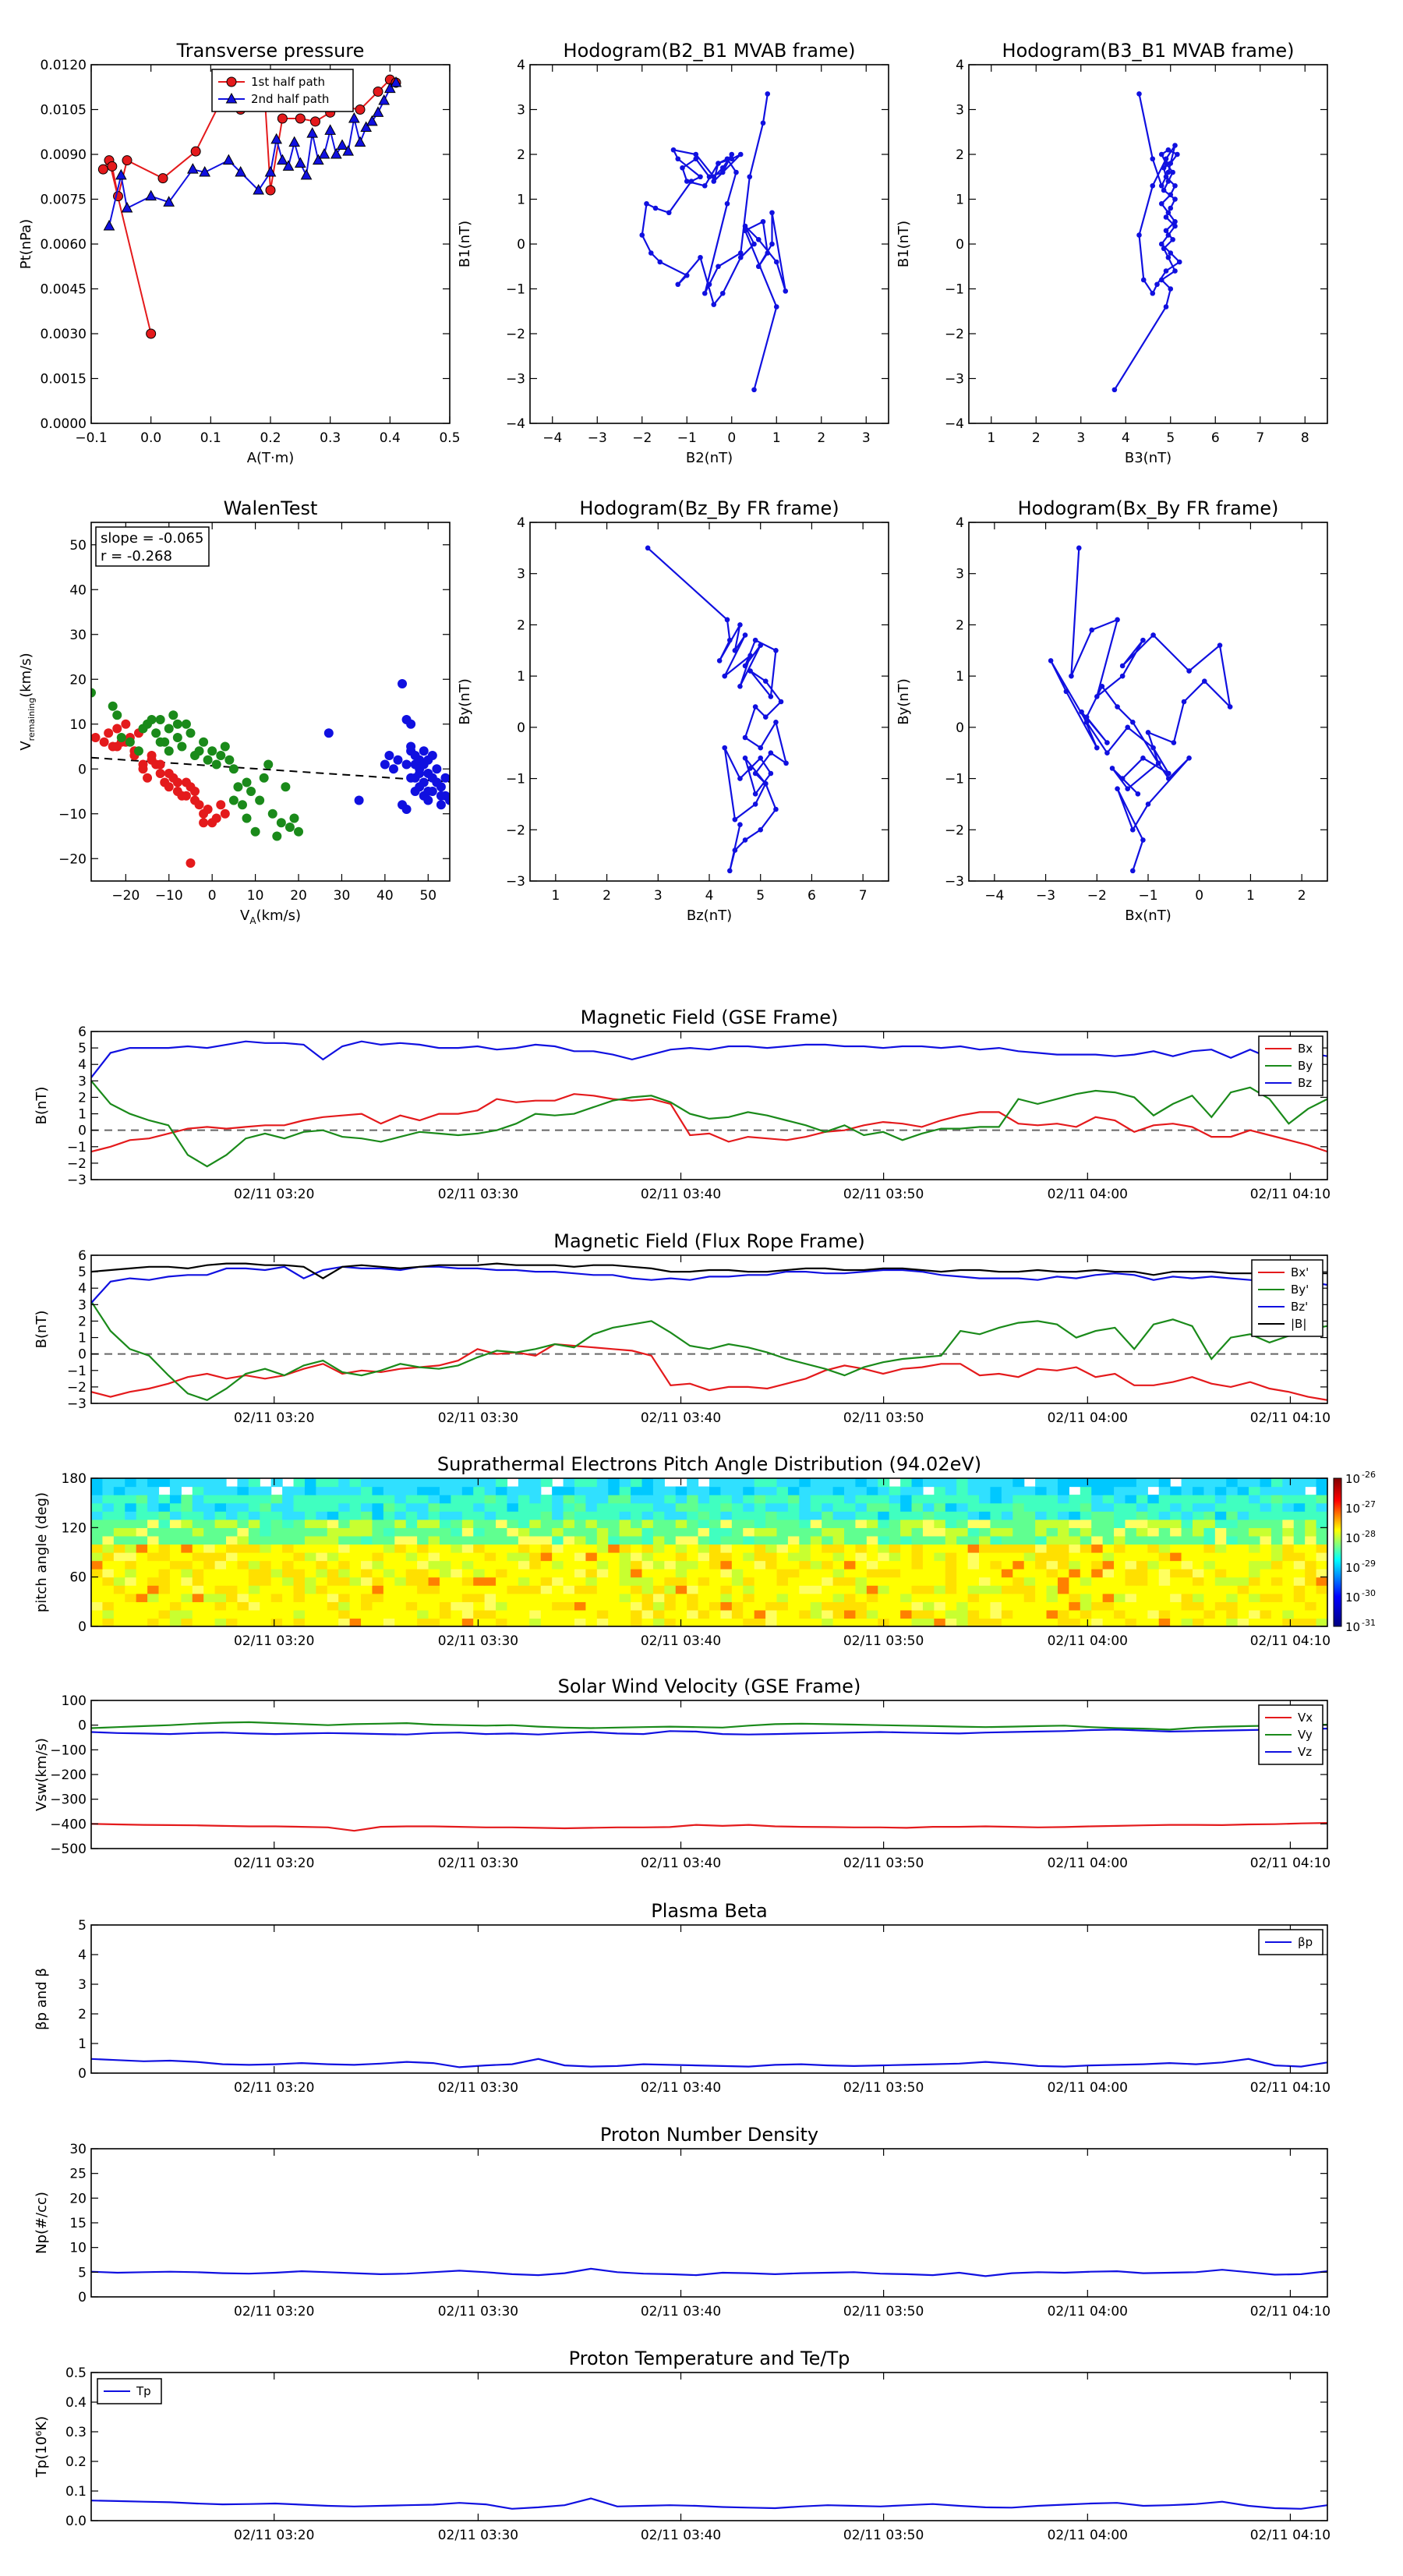 The height and width of the screenshot is (2576, 1403). Describe the element at coordinates (681, 1641) in the screenshot. I see `x-tick-label: 02/11 03:40` at that location.